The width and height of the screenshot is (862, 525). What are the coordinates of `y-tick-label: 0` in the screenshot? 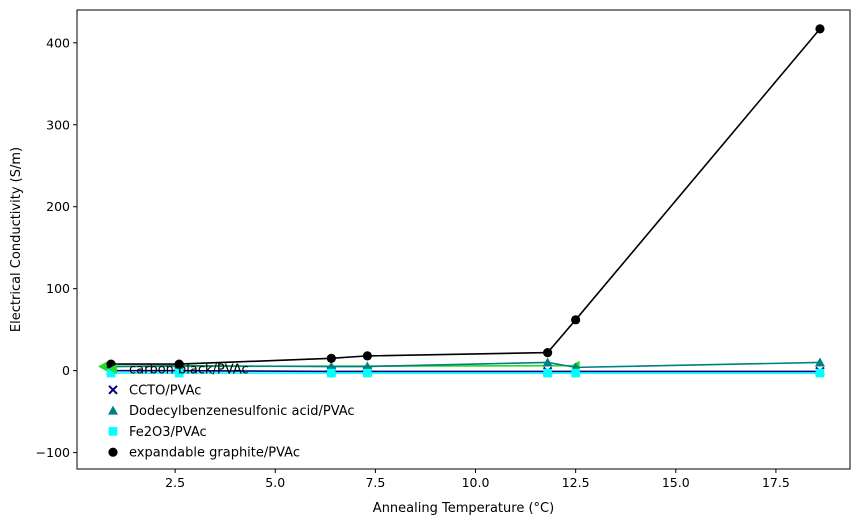 It's located at (66, 370).